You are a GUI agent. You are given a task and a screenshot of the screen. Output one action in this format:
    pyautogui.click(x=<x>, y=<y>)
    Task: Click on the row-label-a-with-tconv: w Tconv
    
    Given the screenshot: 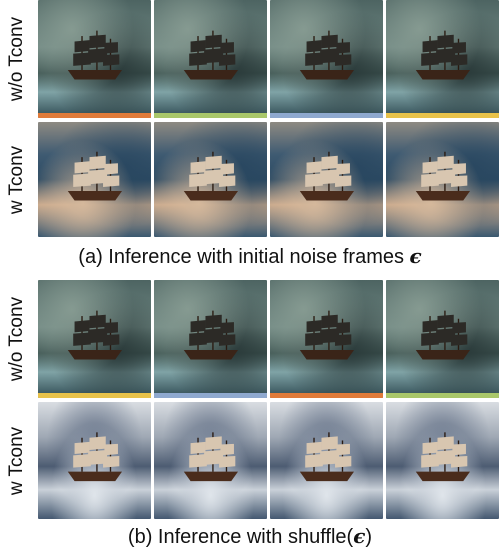 What is the action you would take?
    pyautogui.click(x=17, y=179)
    